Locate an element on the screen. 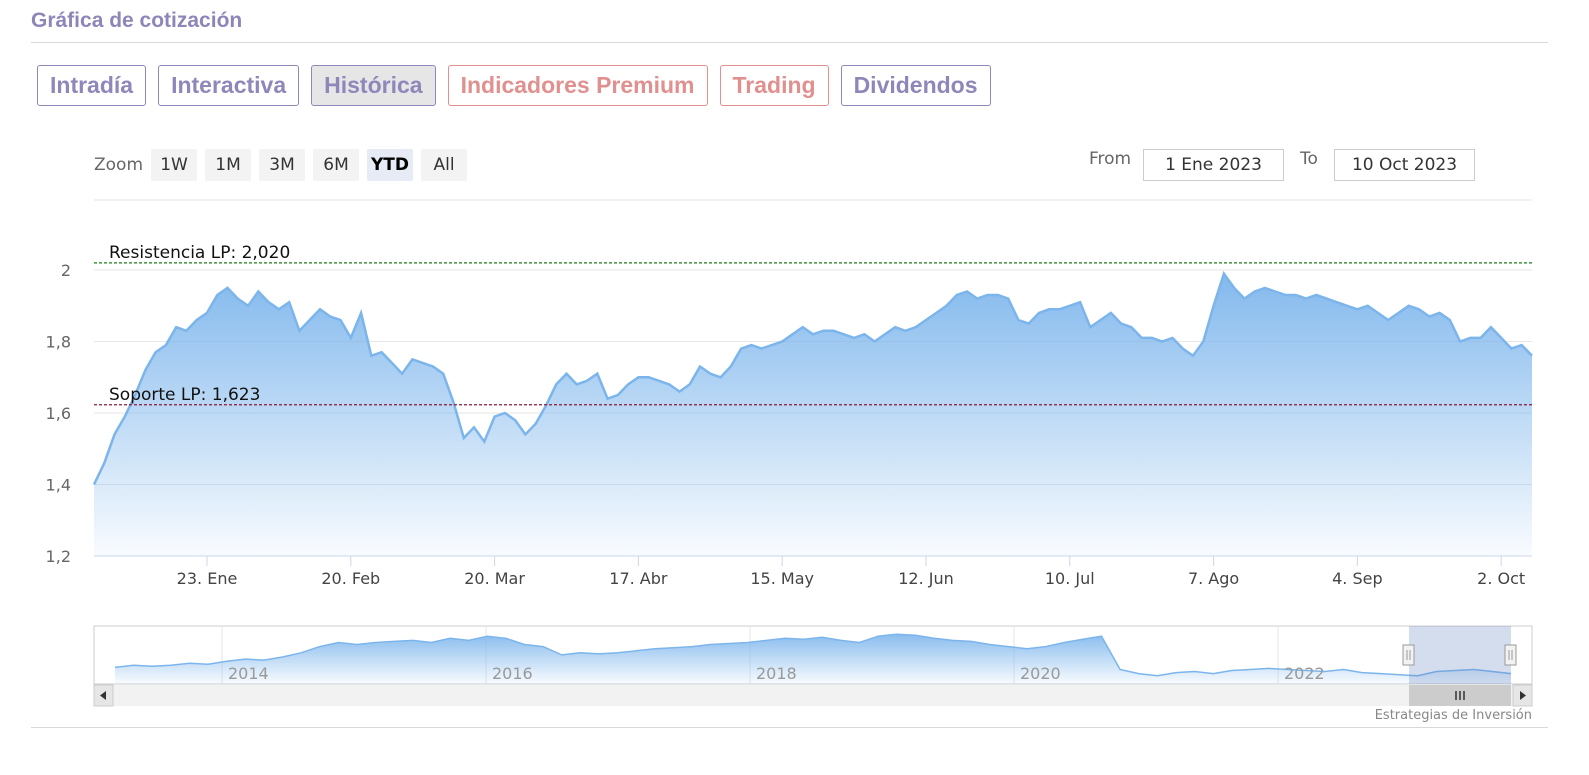  zoom-group: Zoom 1W 1M 3M 6M YTD All is located at coordinates (281, 165).